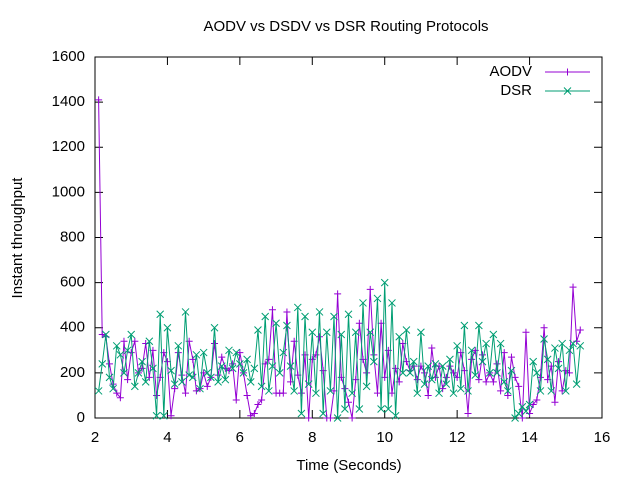  What do you see at coordinates (68, 101) in the screenshot?
I see `y-tick-label: 1400` at bounding box center [68, 101].